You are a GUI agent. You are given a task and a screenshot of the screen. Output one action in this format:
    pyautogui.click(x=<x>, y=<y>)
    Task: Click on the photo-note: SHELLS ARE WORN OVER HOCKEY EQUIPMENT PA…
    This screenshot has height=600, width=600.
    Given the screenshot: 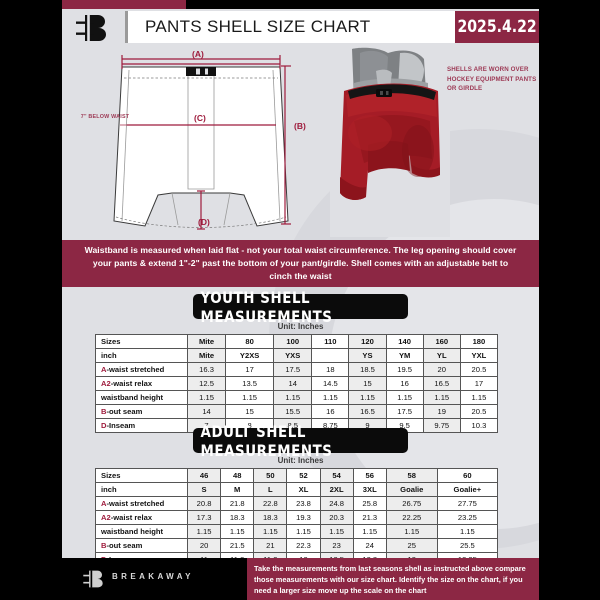 What is the action you would take?
    pyautogui.click(x=492, y=79)
    